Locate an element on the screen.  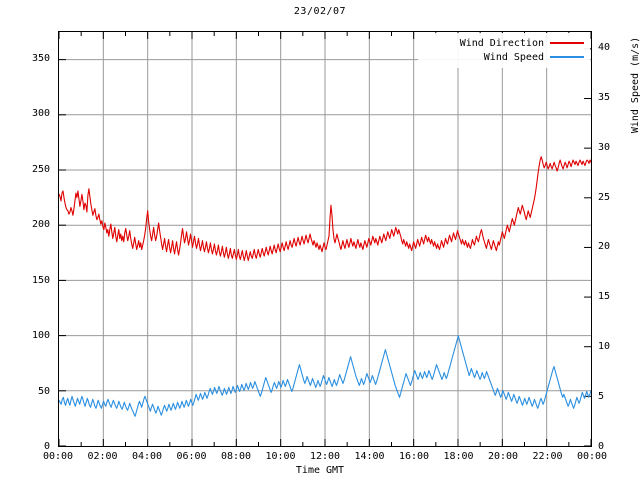
y-axis-right-tick-label: 30 is located at coordinates (604, 147).